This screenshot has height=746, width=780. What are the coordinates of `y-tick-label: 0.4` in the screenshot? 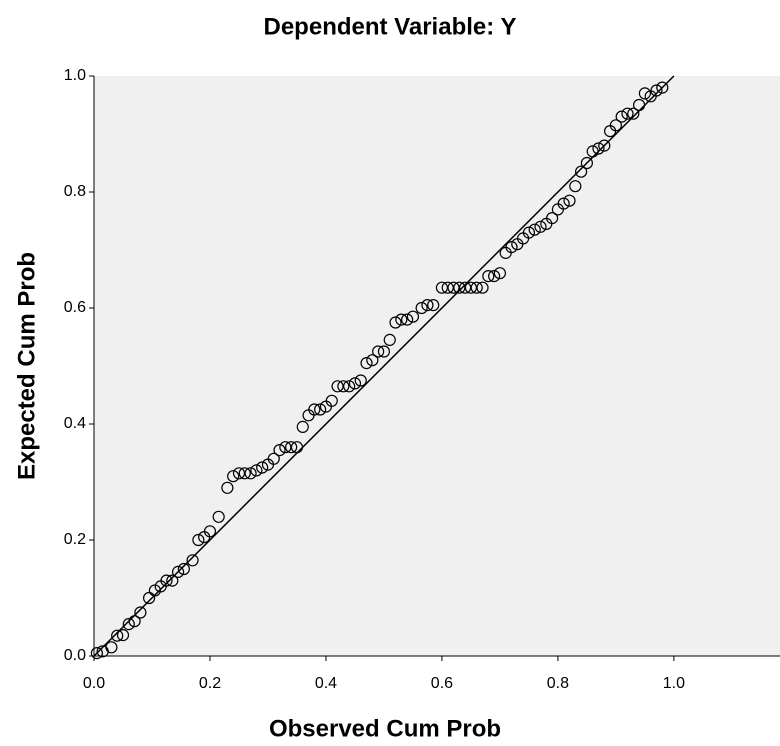 It's located at (75, 423).